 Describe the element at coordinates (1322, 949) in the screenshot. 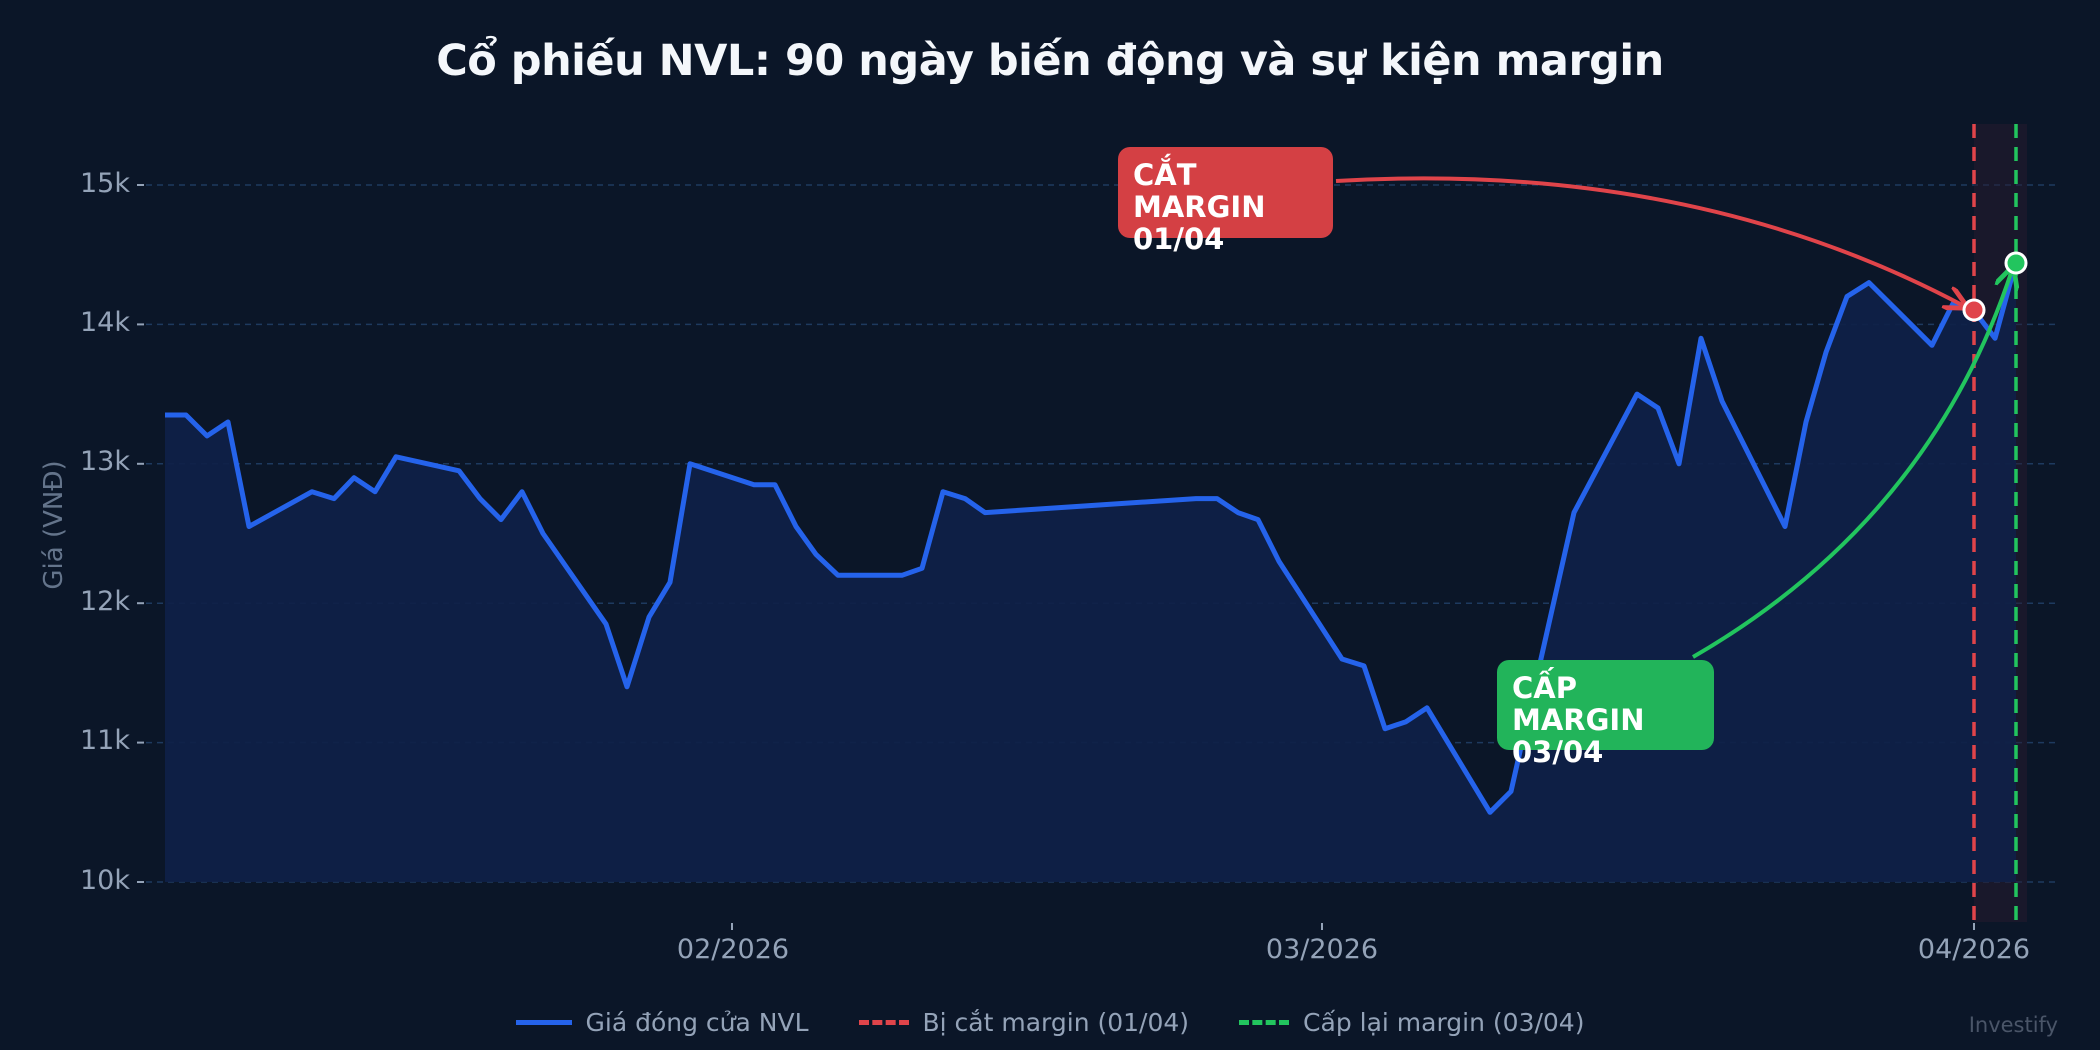

I see `x-tick-03-2026: 03/2026` at that location.